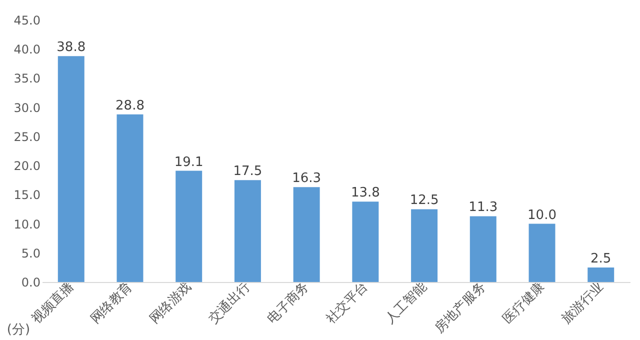  I want to click on y-tick-label: 25.0, so click(27, 137).